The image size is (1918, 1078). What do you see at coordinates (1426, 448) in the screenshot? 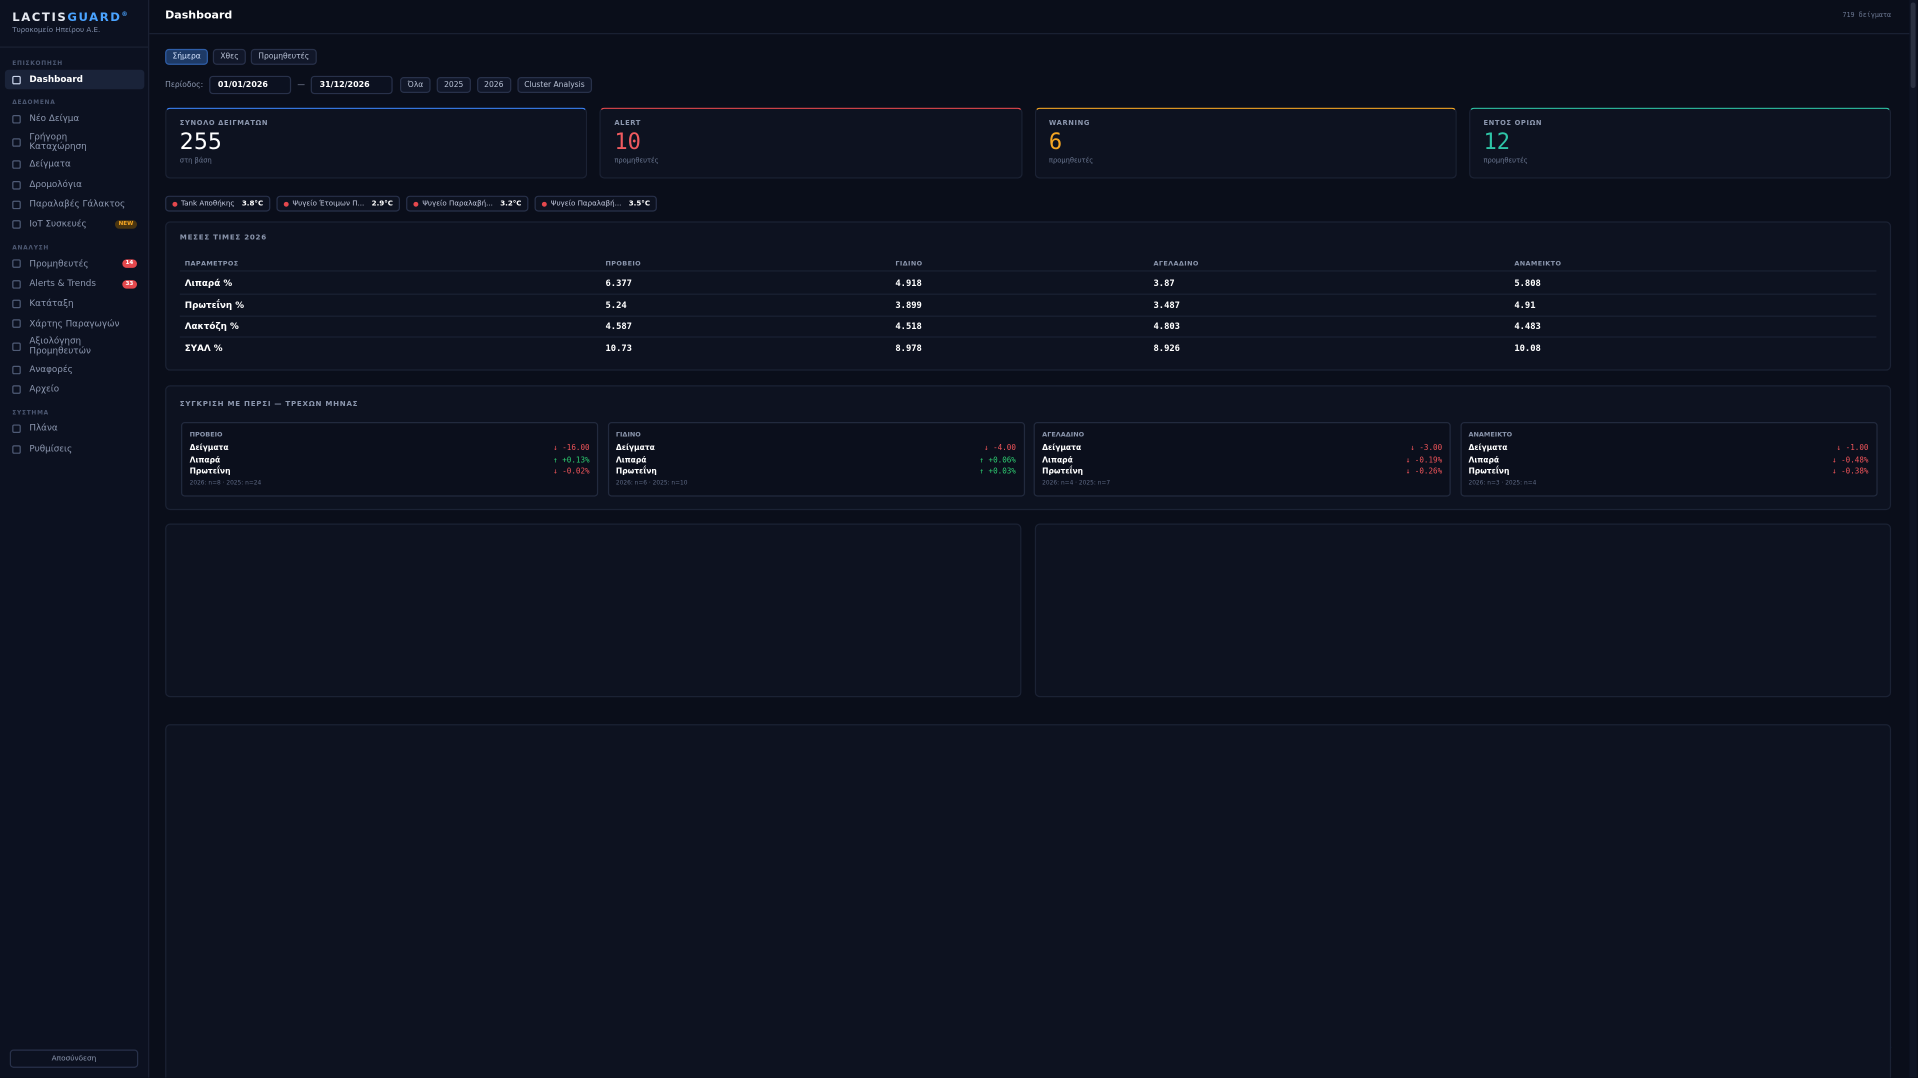
I see `metric-change: ↓ -3.00` at bounding box center [1426, 448].